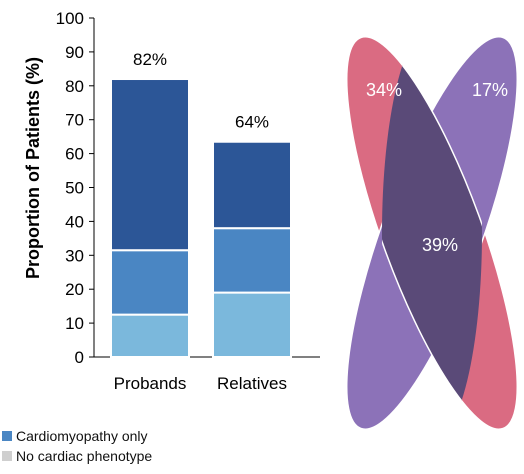 The width and height of the screenshot is (524, 474). Describe the element at coordinates (74, 120) in the screenshot. I see `y-tick-label: 70` at that location.